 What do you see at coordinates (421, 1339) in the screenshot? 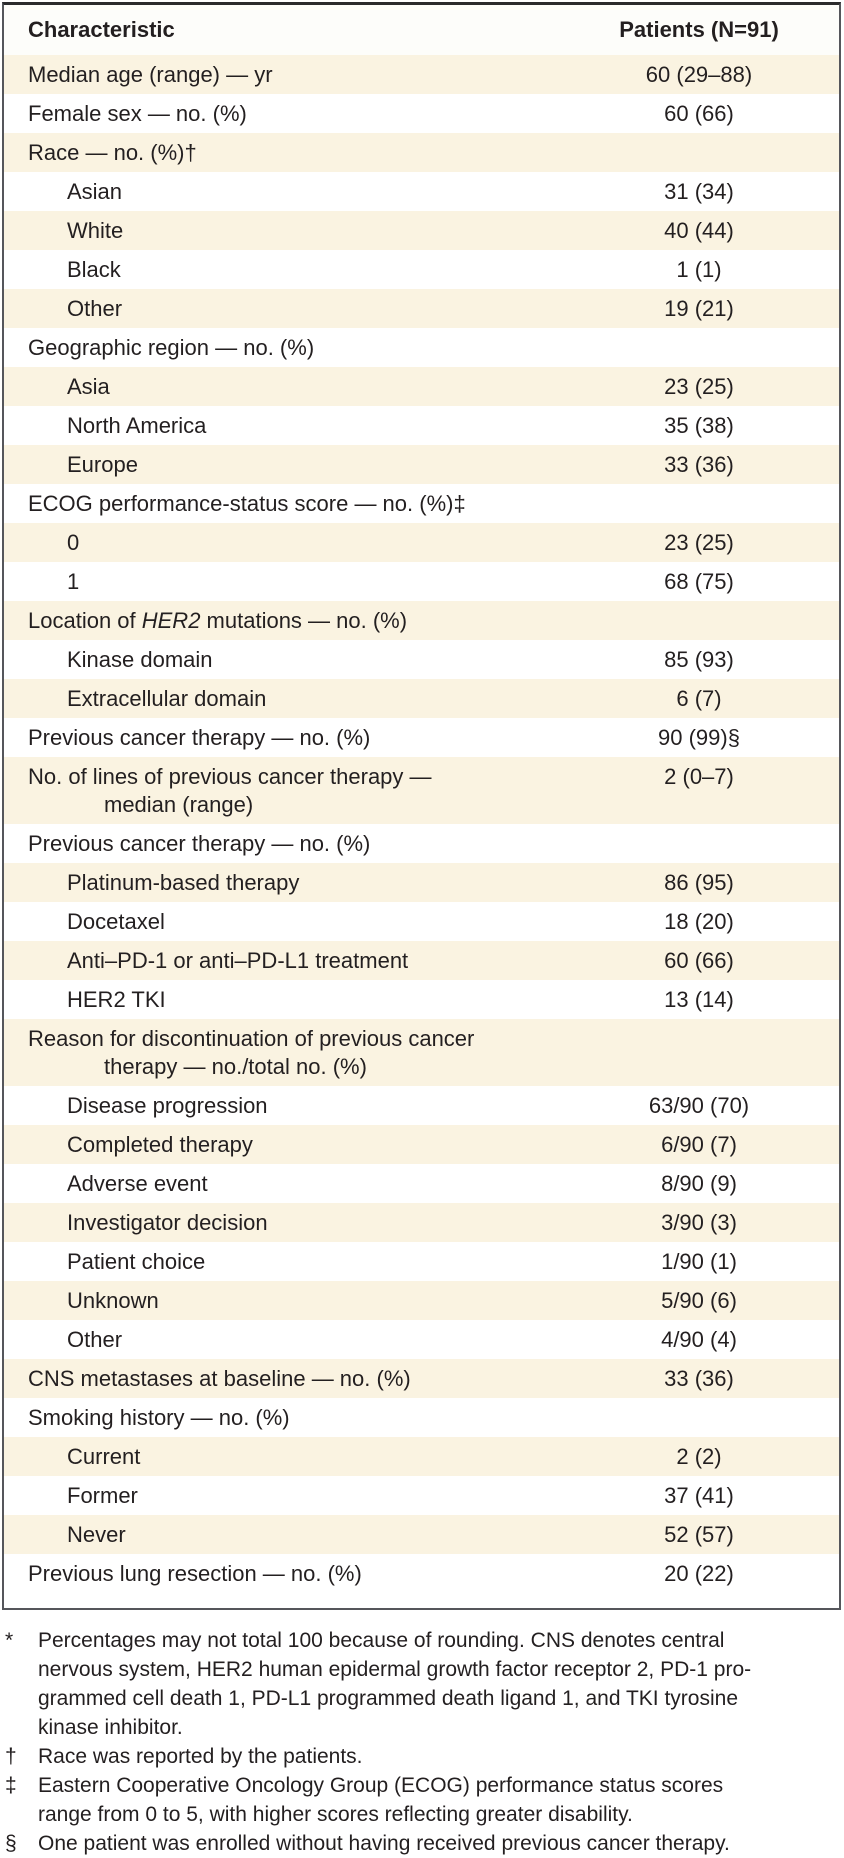
I see `table-row: Other 4/90 (4)` at bounding box center [421, 1339].